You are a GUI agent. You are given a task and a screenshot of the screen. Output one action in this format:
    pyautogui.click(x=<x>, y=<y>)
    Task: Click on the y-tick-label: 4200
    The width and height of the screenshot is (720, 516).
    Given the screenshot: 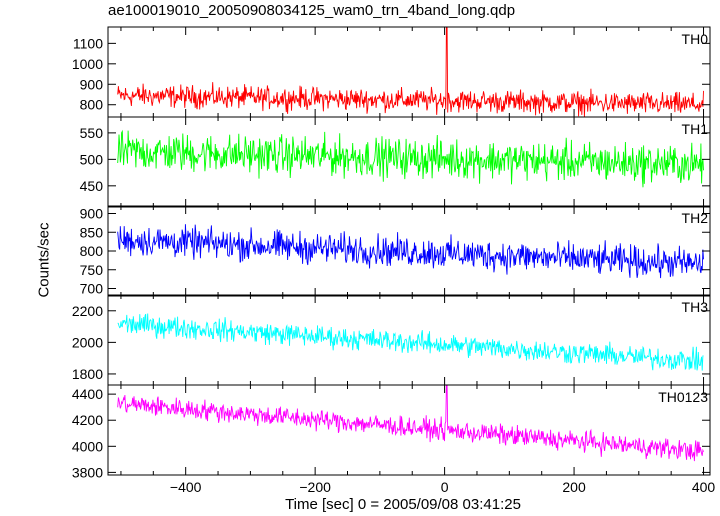 What is the action you would take?
    pyautogui.click(x=87, y=420)
    